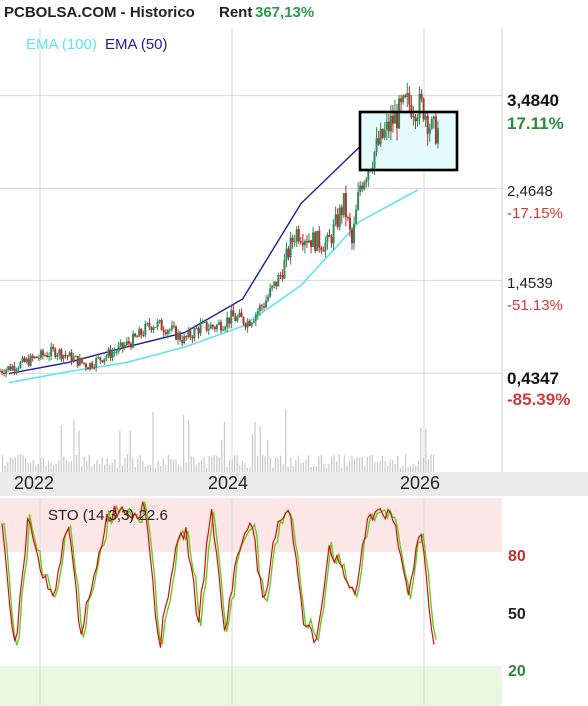  I want to click on price-label-3: 1,4539, so click(530, 283).